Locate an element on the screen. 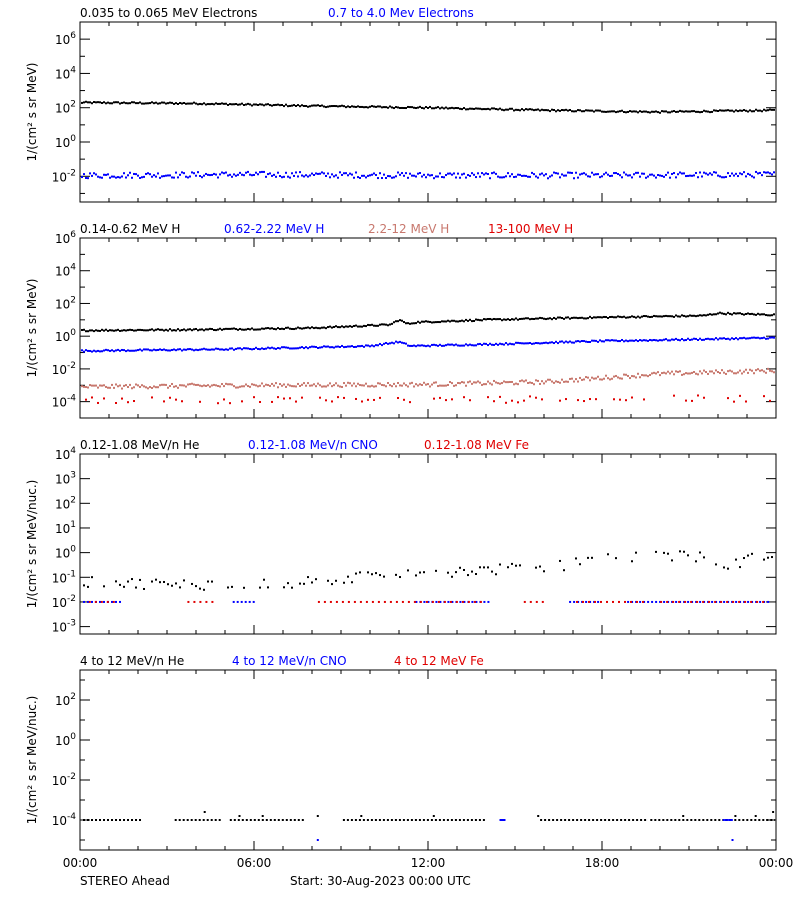 The width and height of the screenshot is (800, 900). y-axis-label: 1/(cm² s sr MeV) is located at coordinates (32, 112).